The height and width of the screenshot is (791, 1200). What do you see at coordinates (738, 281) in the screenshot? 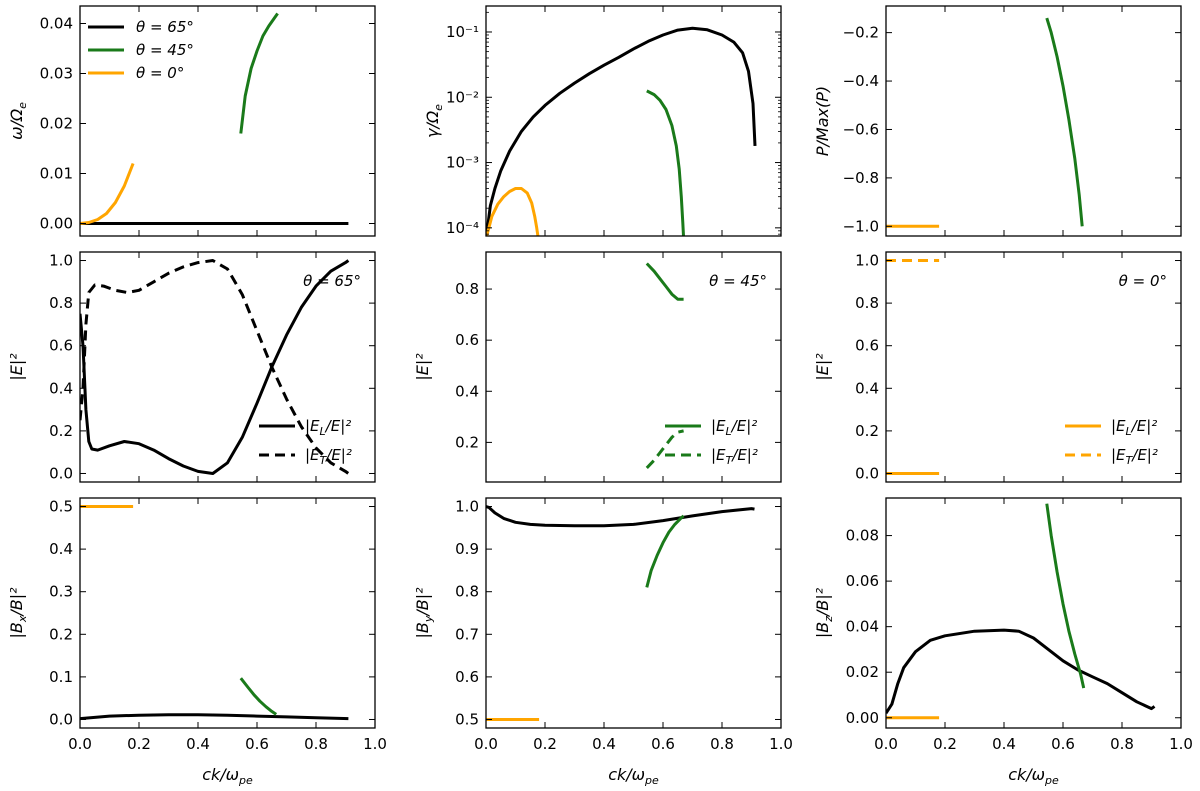
I see `theta-annotation: θ = 45°` at bounding box center [738, 281].